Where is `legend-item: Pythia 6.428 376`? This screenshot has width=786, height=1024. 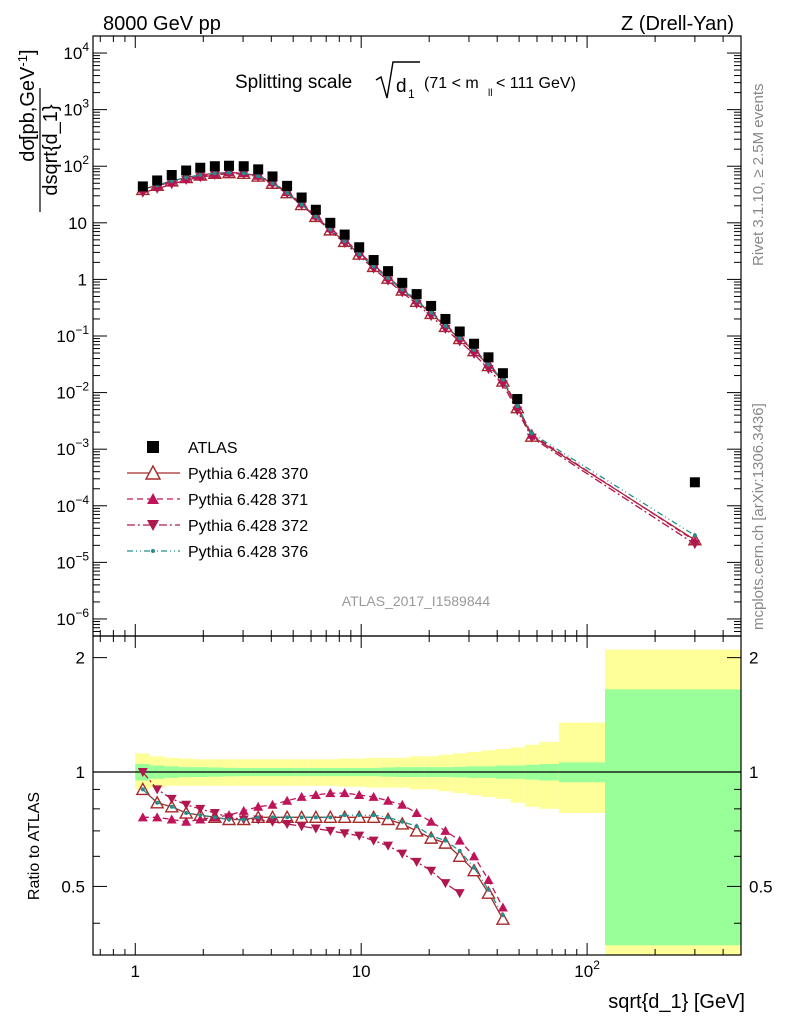 legend-item: Pythia 6.428 376 is located at coordinates (217, 552).